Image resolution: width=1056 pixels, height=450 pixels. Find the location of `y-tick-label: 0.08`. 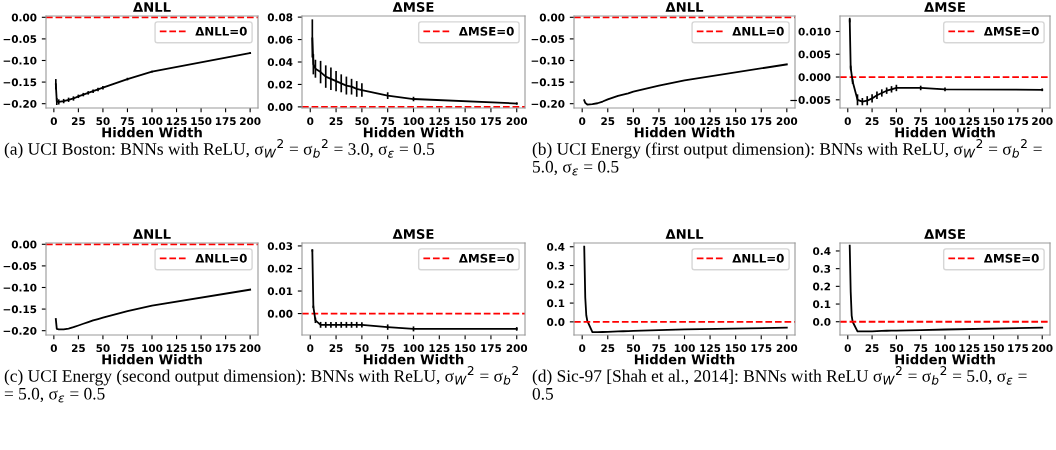

y-tick-label: 0.08 is located at coordinates (280, 17).